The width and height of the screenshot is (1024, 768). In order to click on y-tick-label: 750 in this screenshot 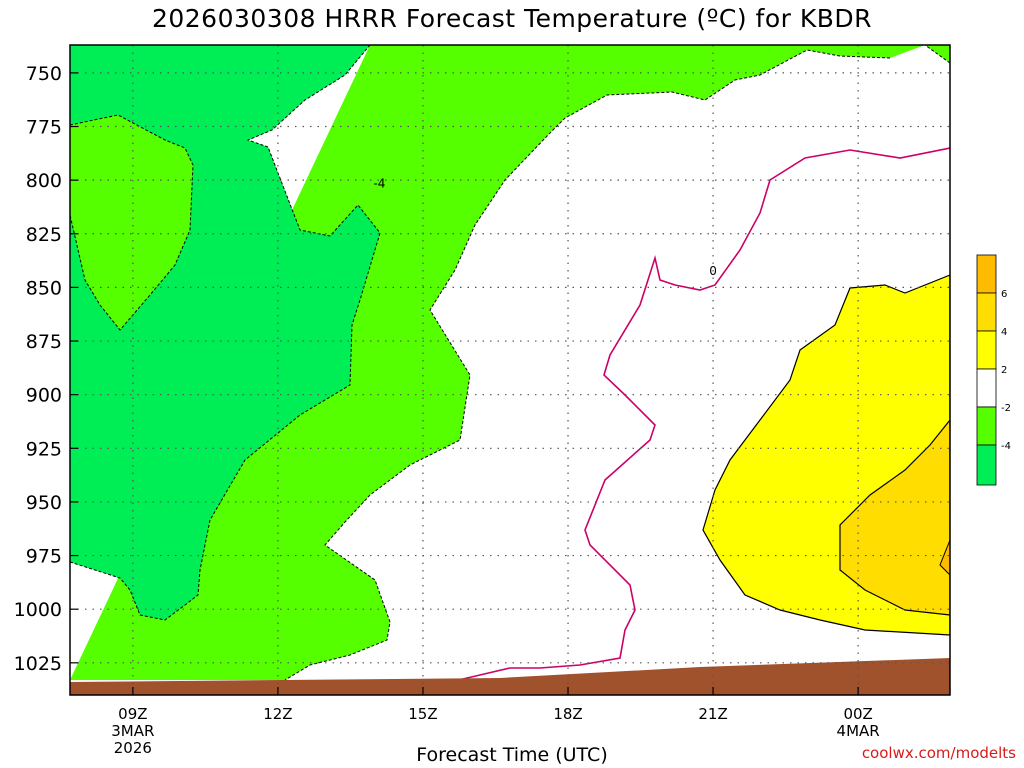, I will do `click(44, 74)`.